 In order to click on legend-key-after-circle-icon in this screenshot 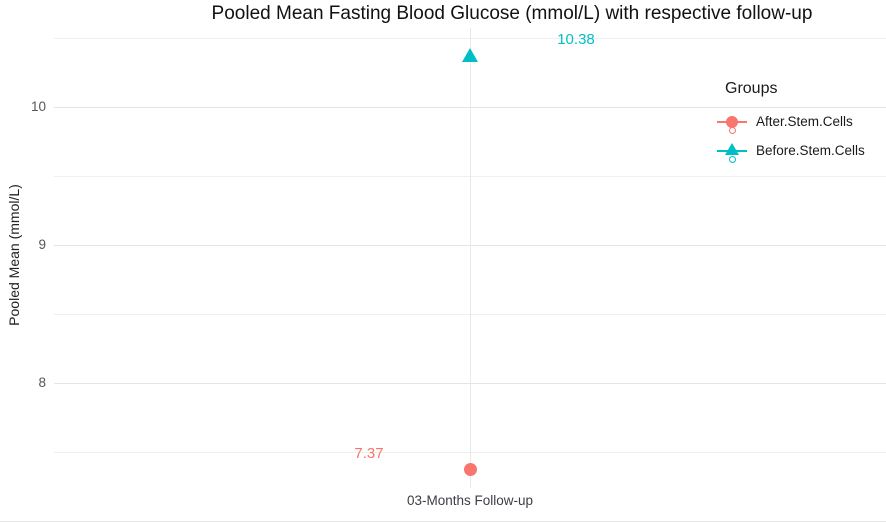, I will do `click(732, 122)`.